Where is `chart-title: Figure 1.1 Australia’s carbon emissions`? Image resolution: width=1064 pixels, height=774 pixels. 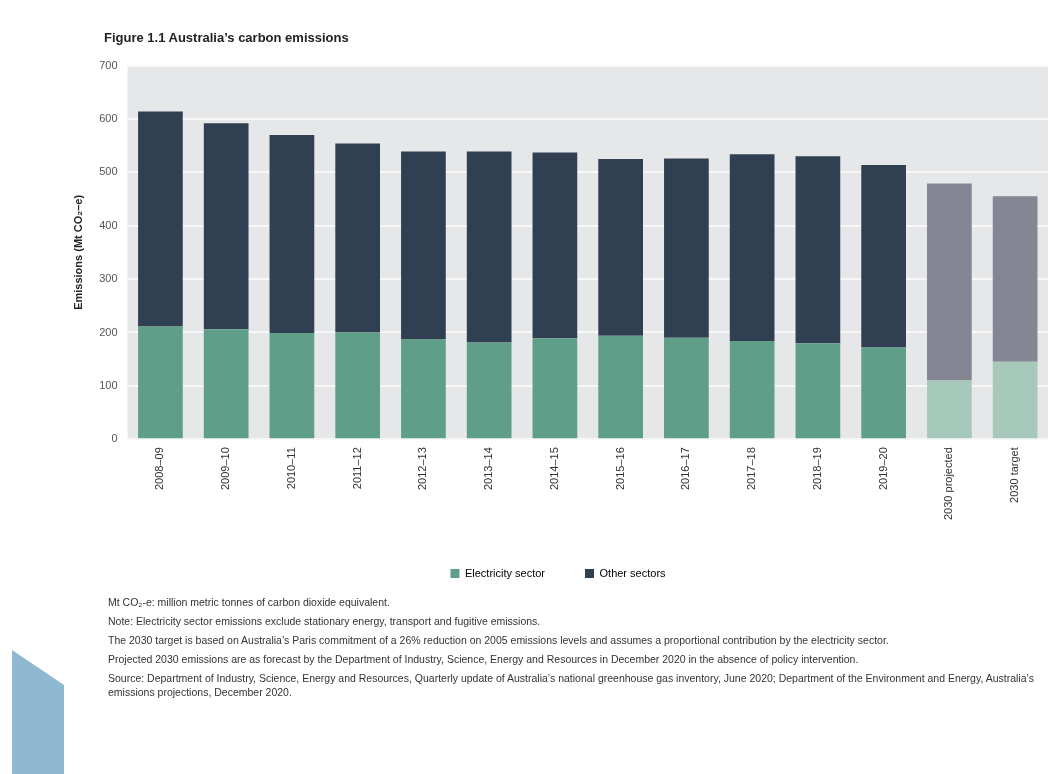
chart-title: Figure 1.1 Australia’s carbon emissions is located at coordinates (227, 37).